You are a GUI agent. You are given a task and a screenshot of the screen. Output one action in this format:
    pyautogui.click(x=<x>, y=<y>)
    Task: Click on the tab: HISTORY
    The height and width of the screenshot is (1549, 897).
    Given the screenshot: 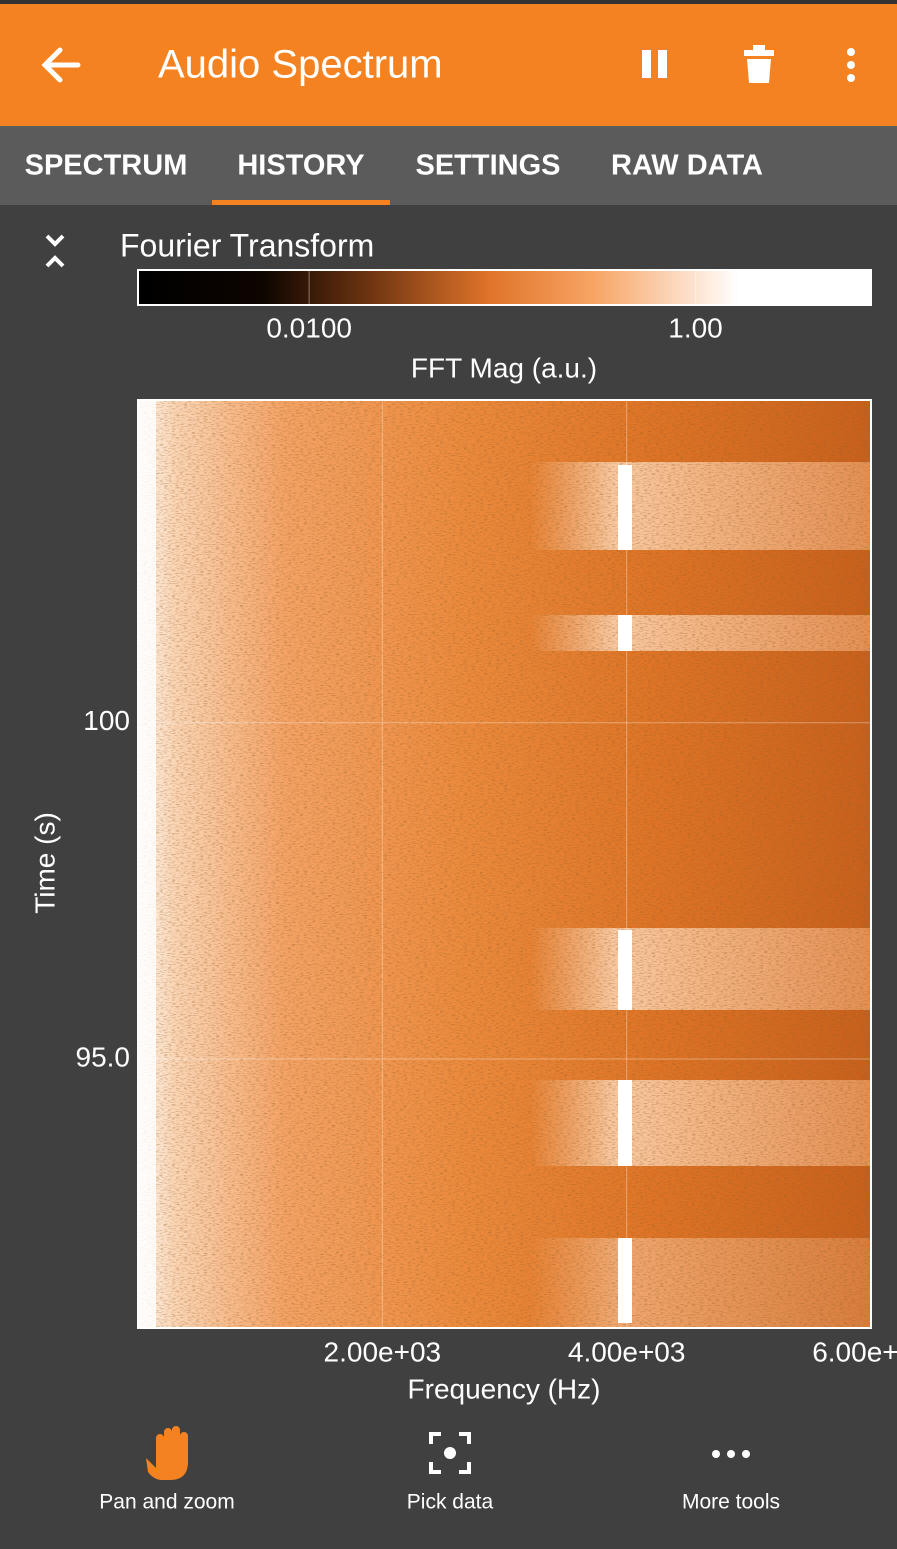 What is the action you would take?
    pyautogui.click(x=300, y=166)
    